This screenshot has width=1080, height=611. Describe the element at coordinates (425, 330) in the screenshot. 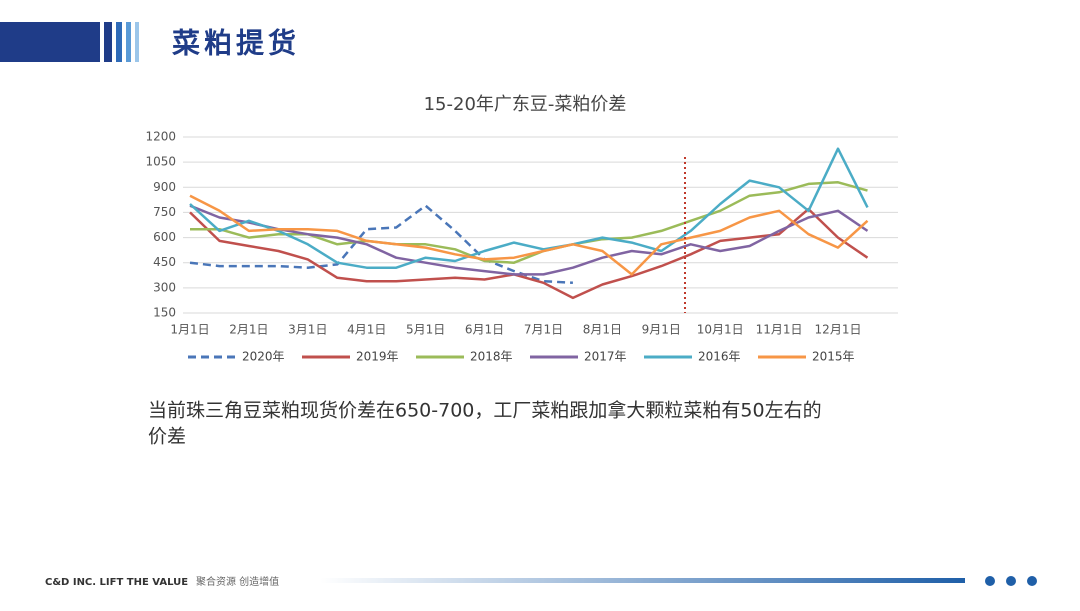

I see `x-tick-label: 5月1日` at that location.